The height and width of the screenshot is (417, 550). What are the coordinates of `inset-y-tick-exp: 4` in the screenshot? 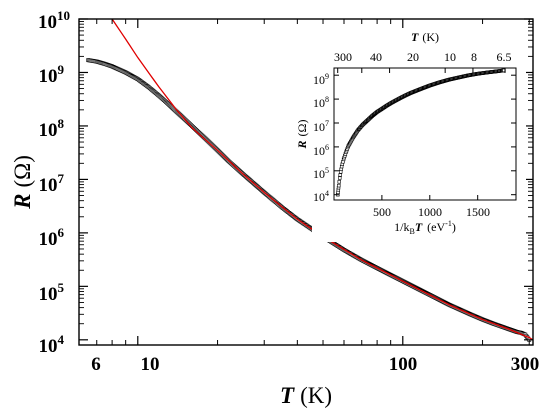 It's located at (327, 193).